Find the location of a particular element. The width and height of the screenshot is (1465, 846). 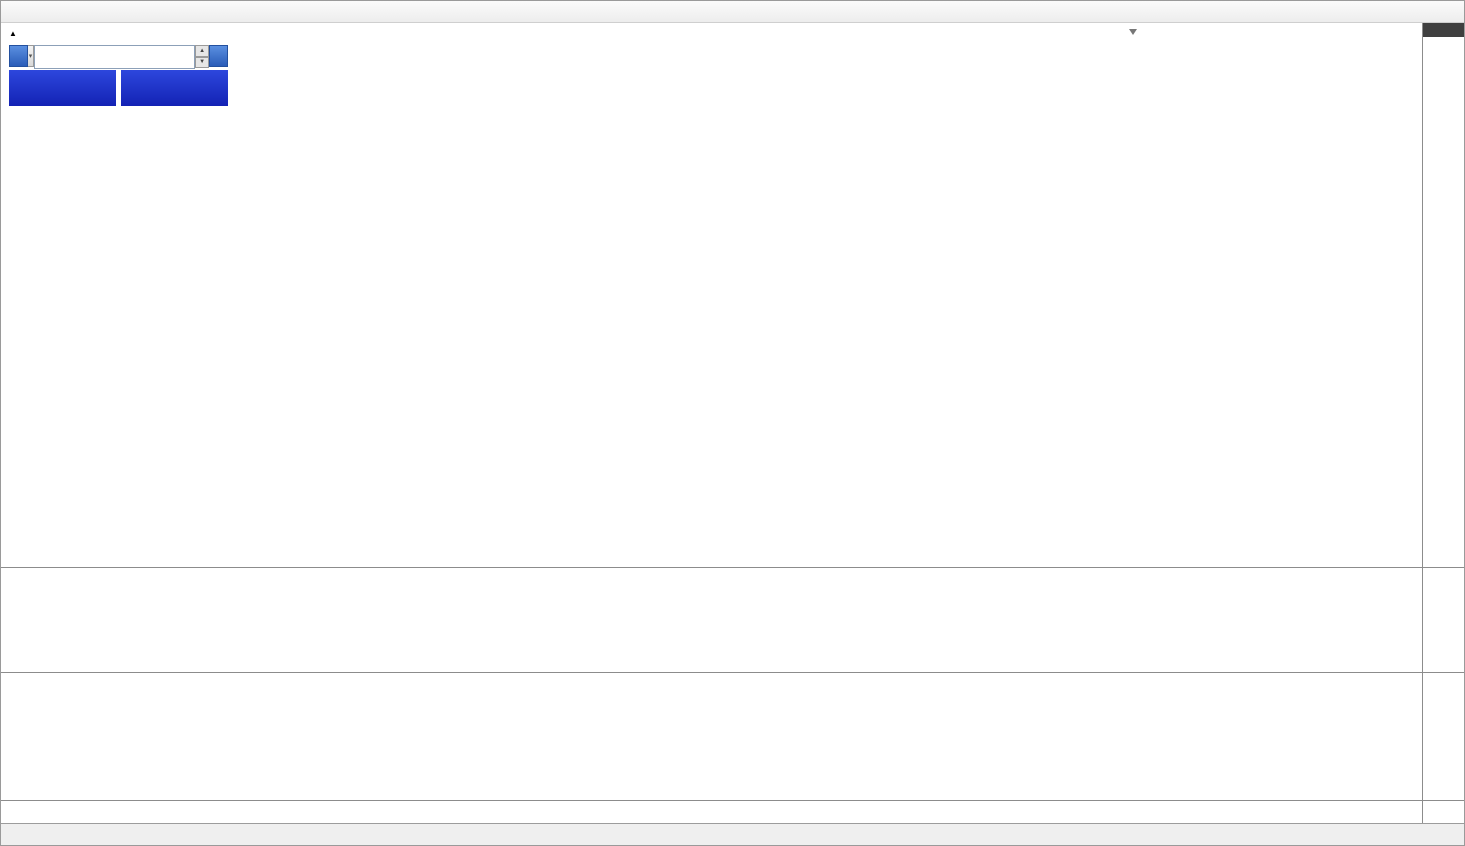

volume-up-button: ▲ is located at coordinates (202, 51).